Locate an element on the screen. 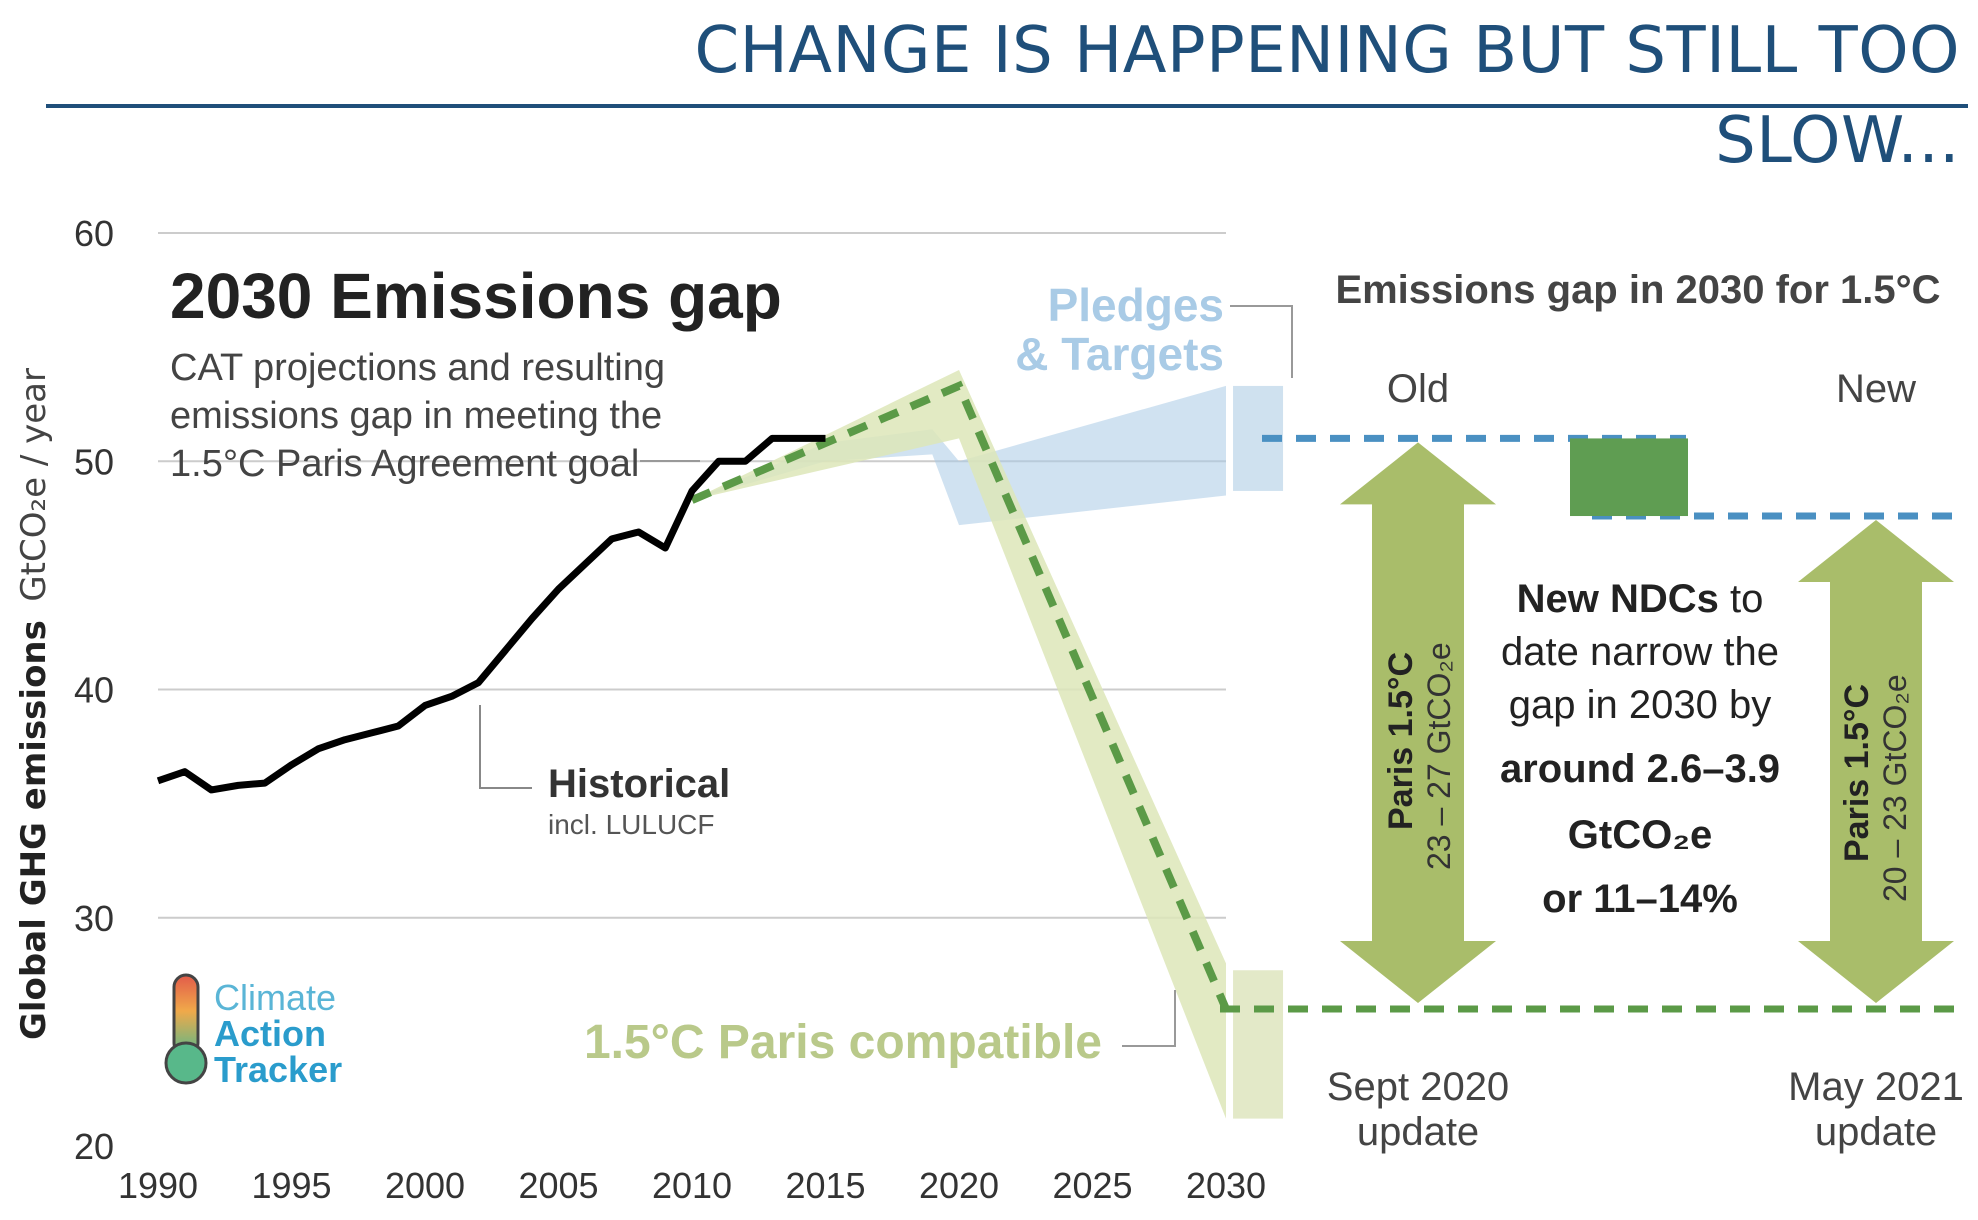 This screenshot has height=1220, width=1978. y-tick-50: 50 is located at coordinates (94, 461).